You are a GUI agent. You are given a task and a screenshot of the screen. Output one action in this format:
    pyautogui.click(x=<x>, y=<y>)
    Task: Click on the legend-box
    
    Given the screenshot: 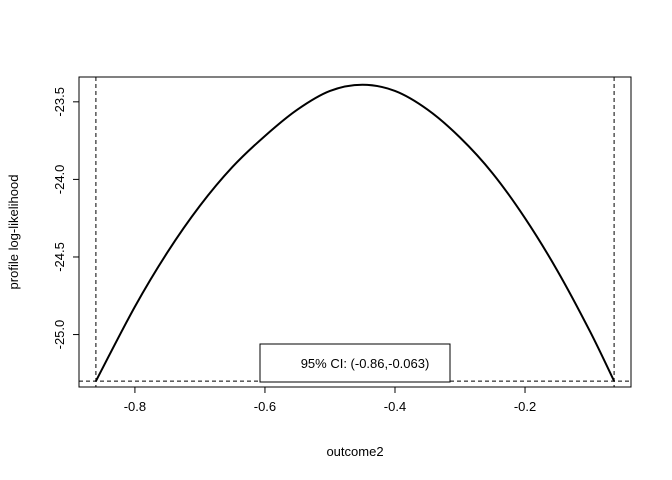 What is the action you would take?
    pyautogui.click(x=355, y=363)
    